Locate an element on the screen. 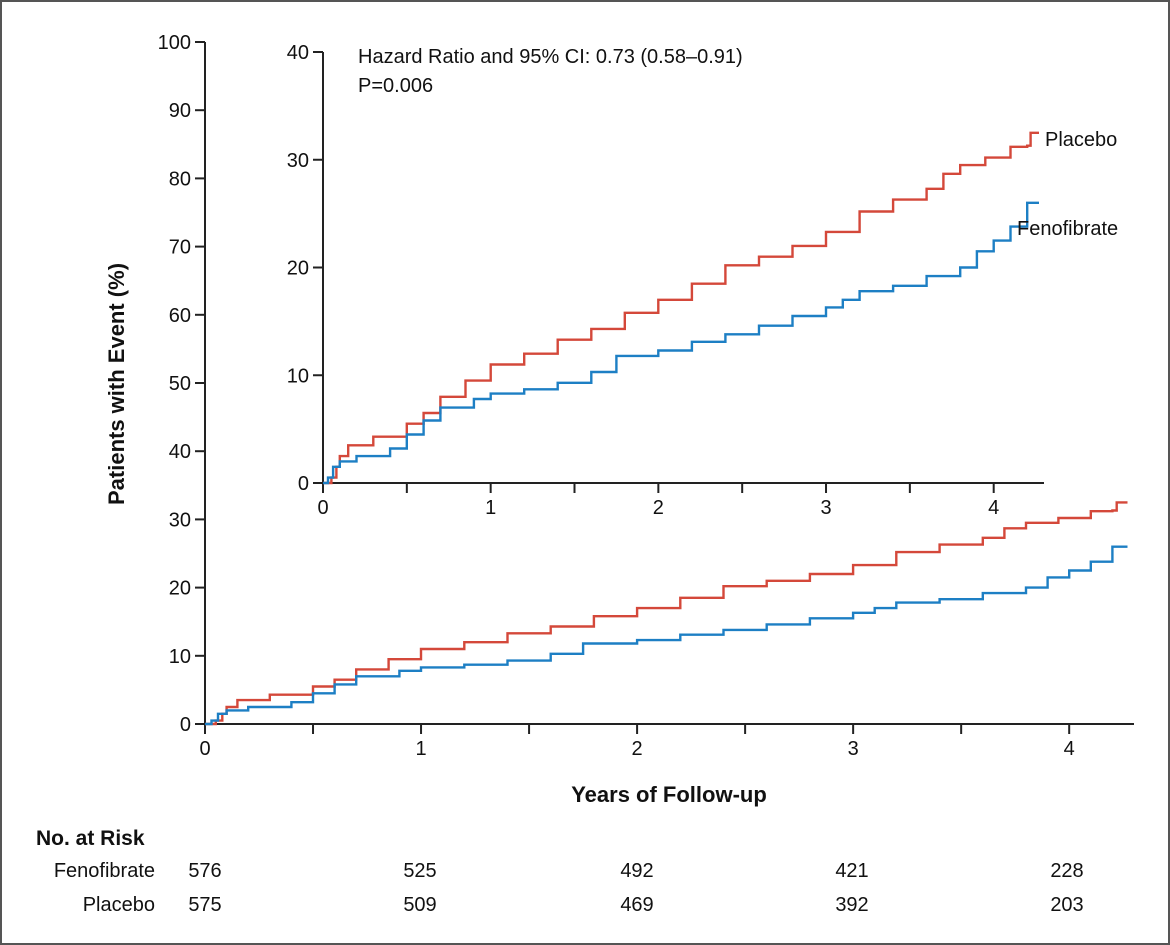  y-axis-title: Patients with Event (%) is located at coordinates (116, 384).